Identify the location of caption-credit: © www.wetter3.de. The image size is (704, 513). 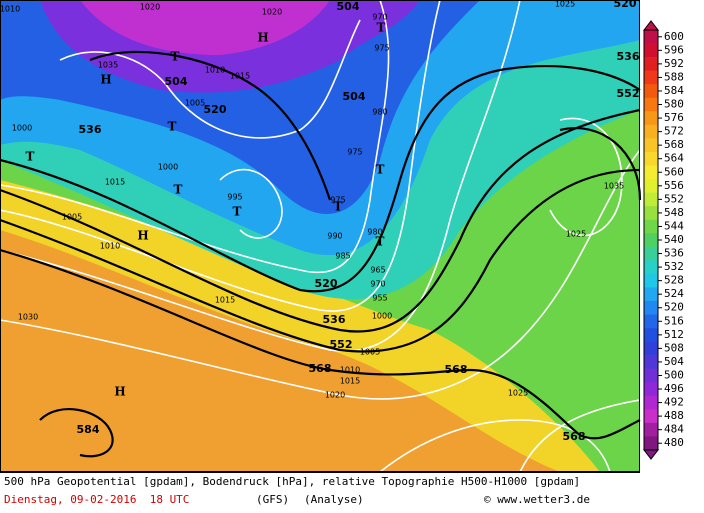
(537, 499).